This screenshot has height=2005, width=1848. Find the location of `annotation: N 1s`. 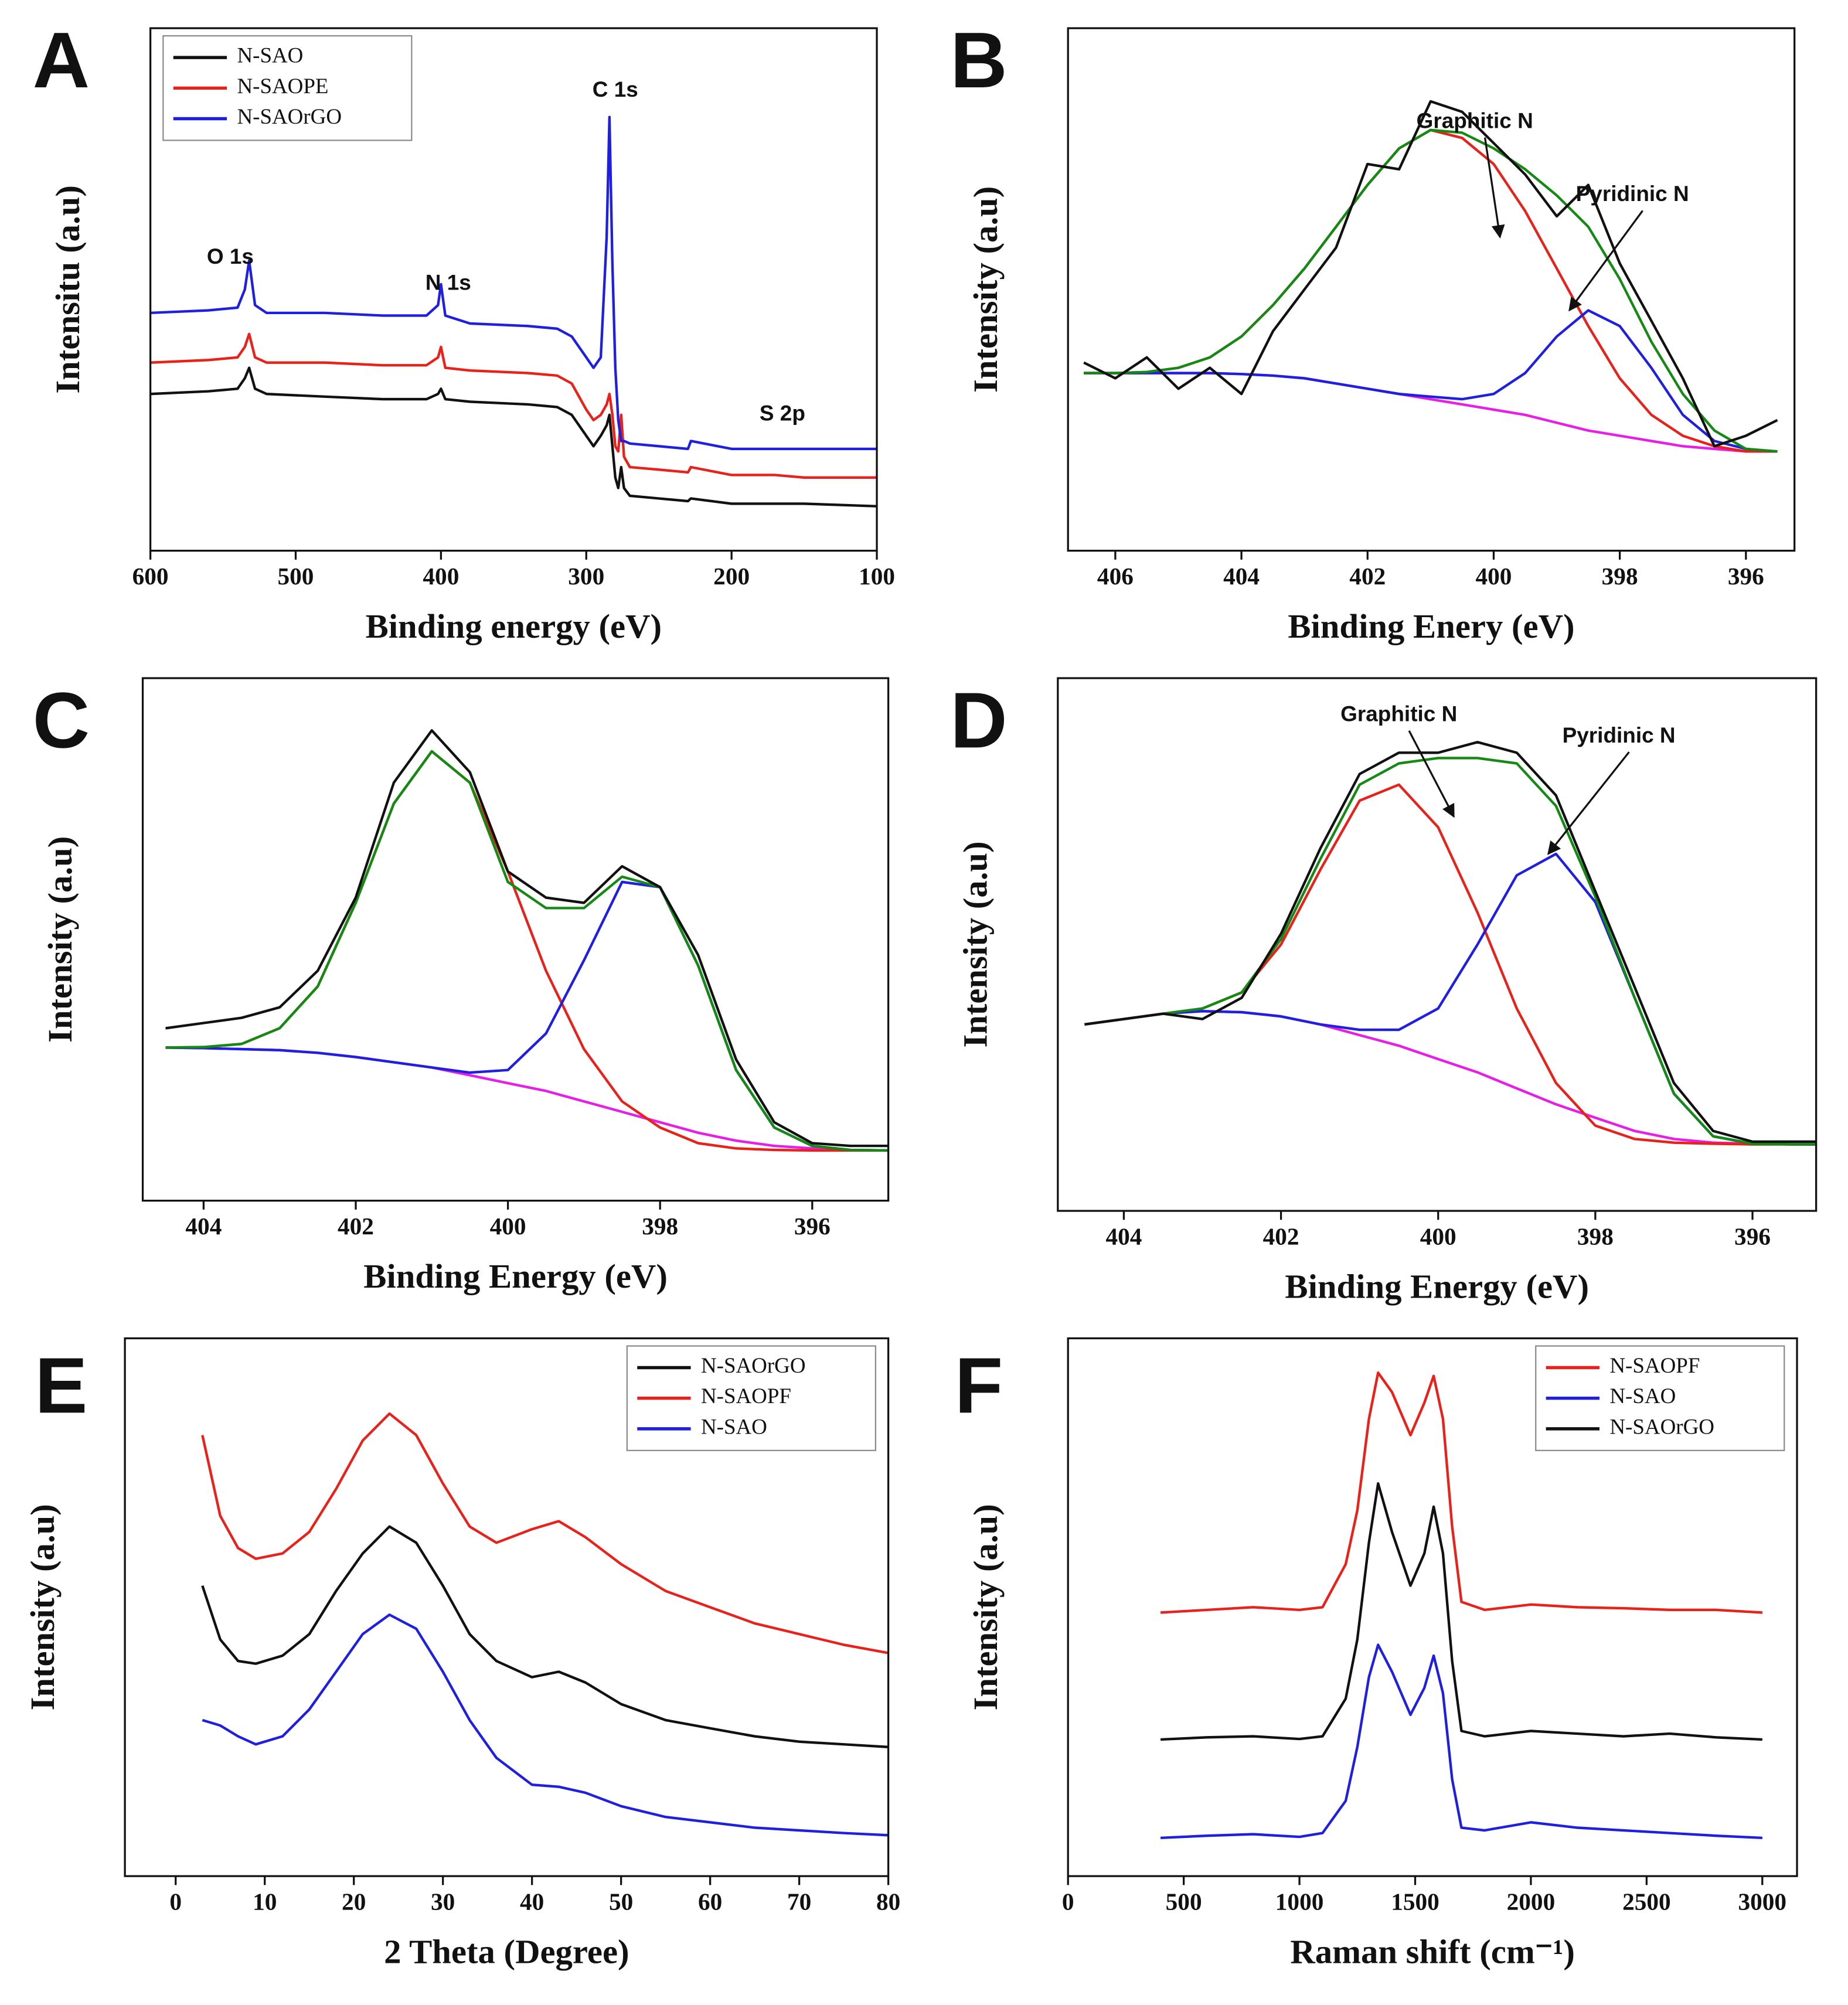

annotation: N 1s is located at coordinates (449, 283).